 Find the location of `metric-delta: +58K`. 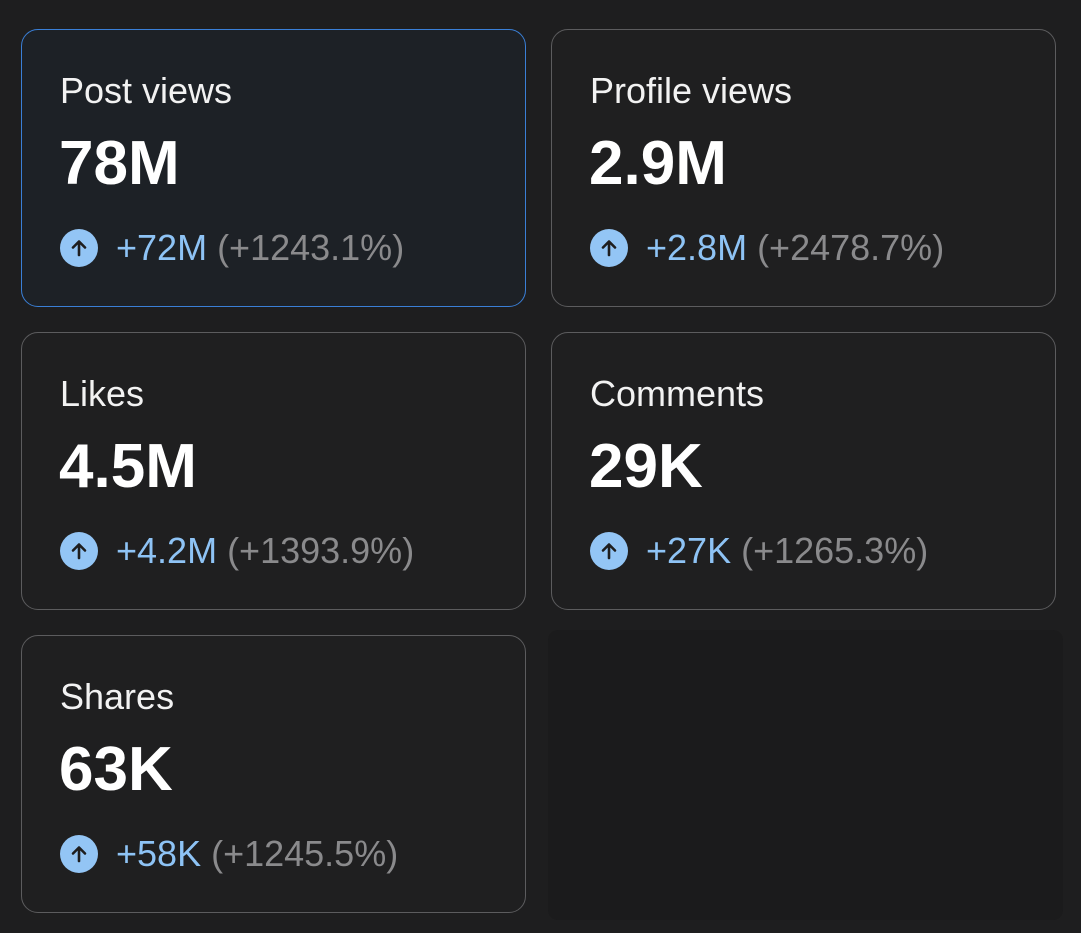

metric-delta: +58K is located at coordinates (159, 853).